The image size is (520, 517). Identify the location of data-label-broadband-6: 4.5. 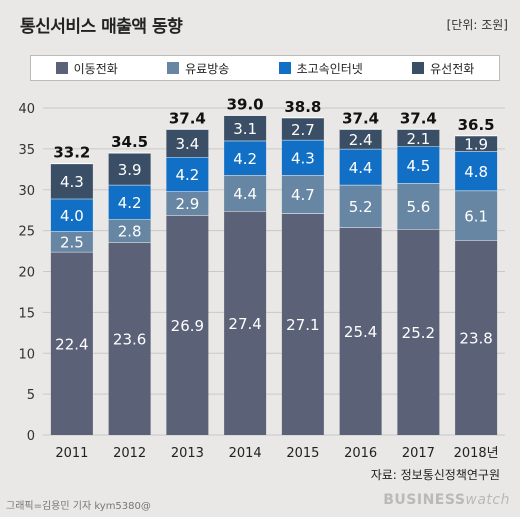
(418, 166).